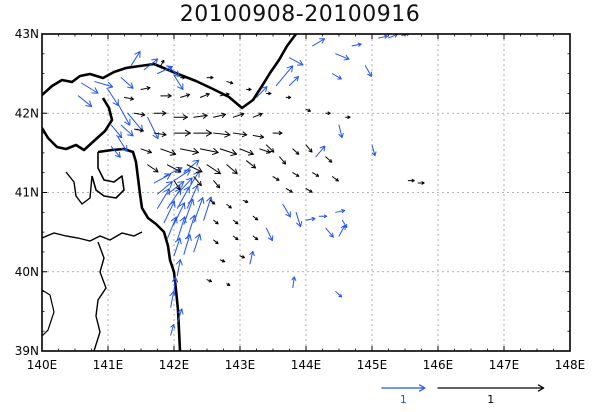 This screenshot has width=600, height=412. I want to click on y-tick-label: 41N, so click(27, 193).